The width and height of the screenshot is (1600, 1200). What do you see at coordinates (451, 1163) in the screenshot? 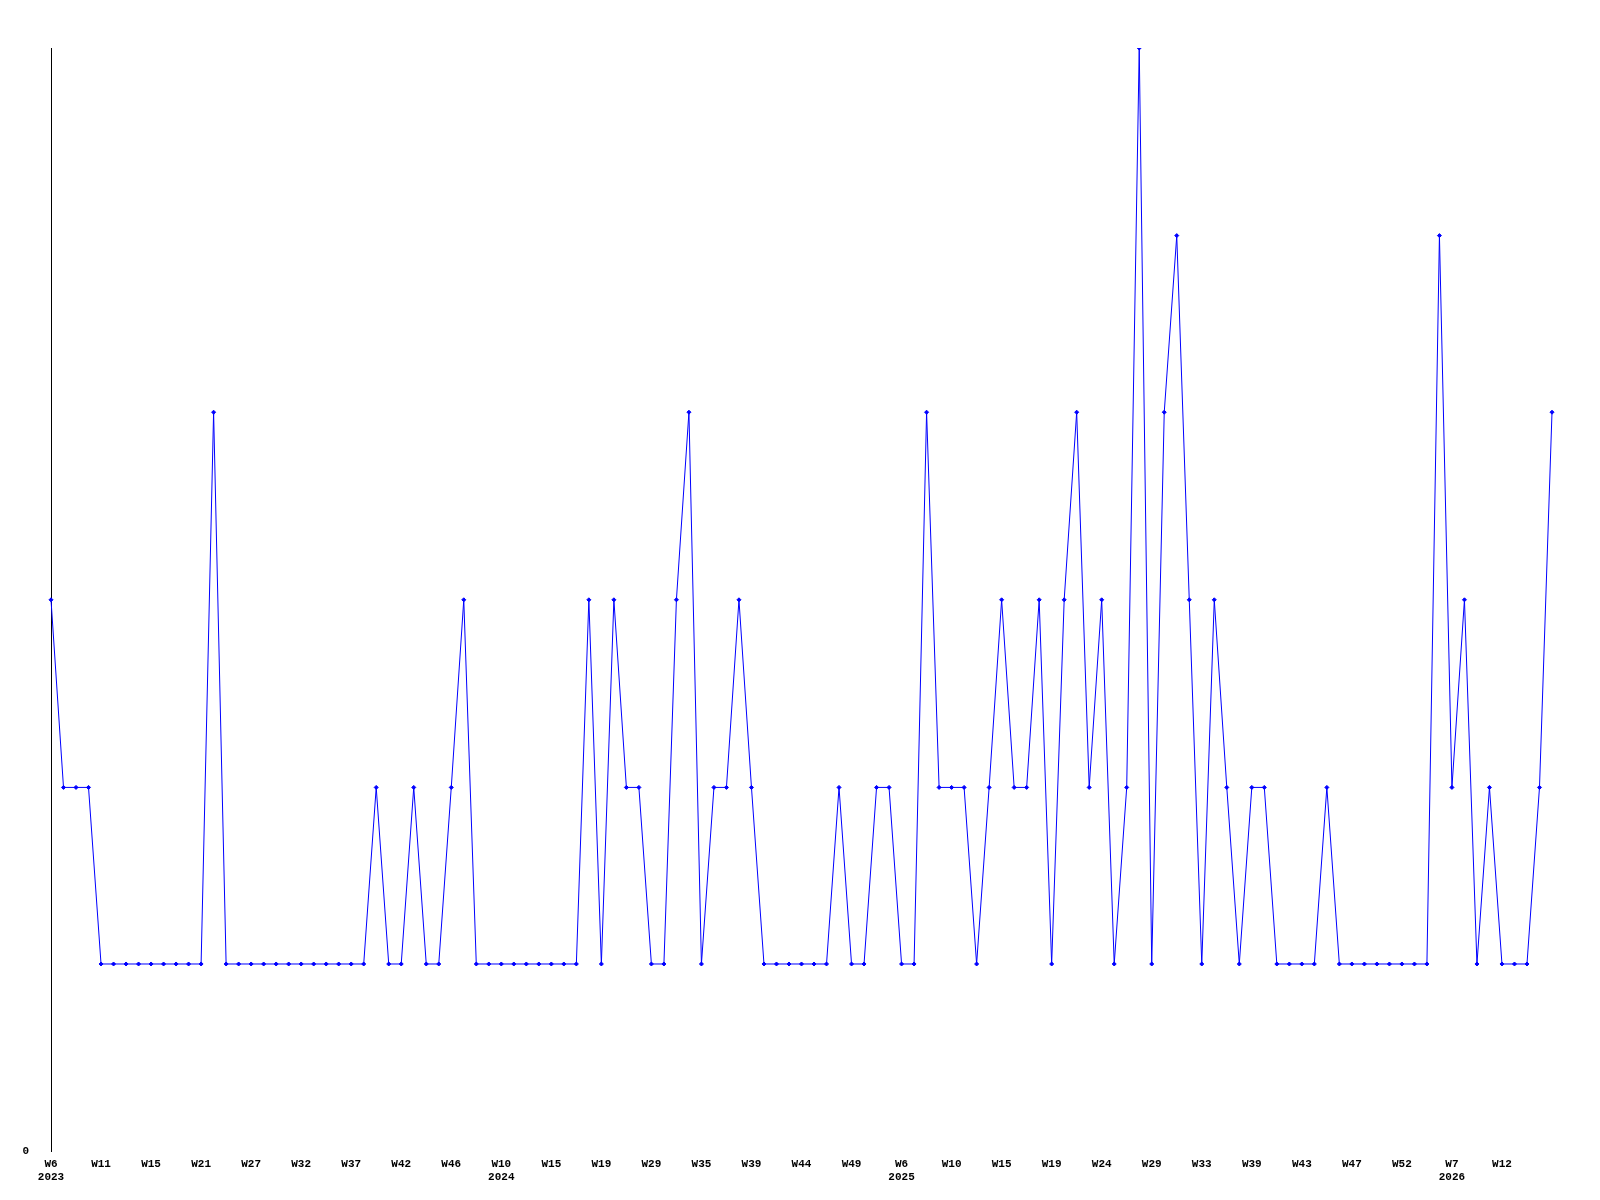
I see `x-tick-label: W46` at bounding box center [451, 1163].